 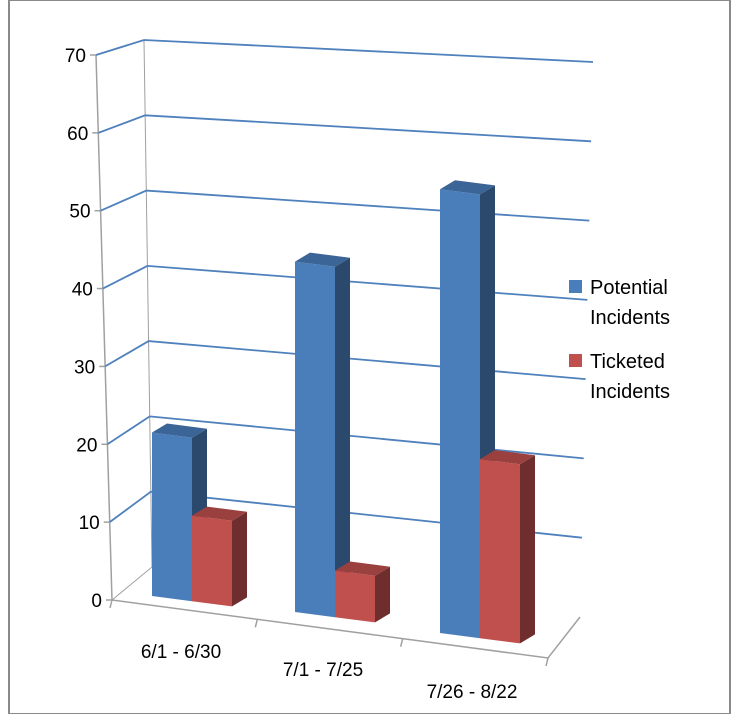 What do you see at coordinates (148, 303) in the screenshot?
I see `back-wall-edge` at bounding box center [148, 303].